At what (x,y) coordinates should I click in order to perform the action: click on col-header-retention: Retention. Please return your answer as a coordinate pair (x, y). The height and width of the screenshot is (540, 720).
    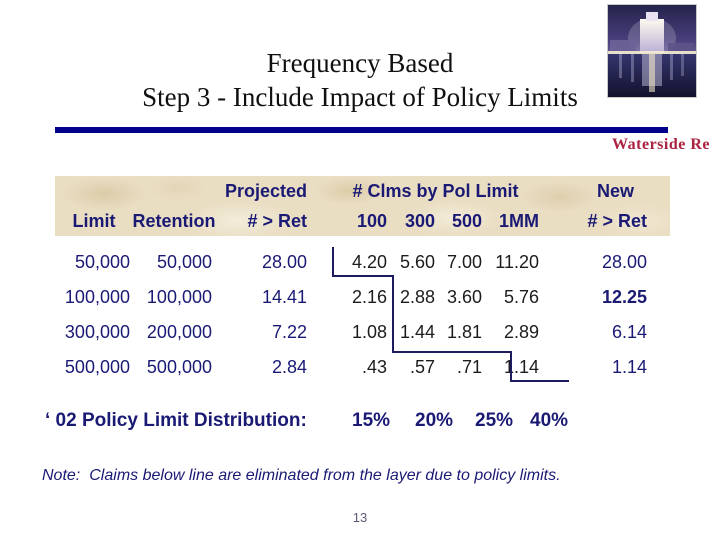
    Looking at the image, I should click on (174, 220).